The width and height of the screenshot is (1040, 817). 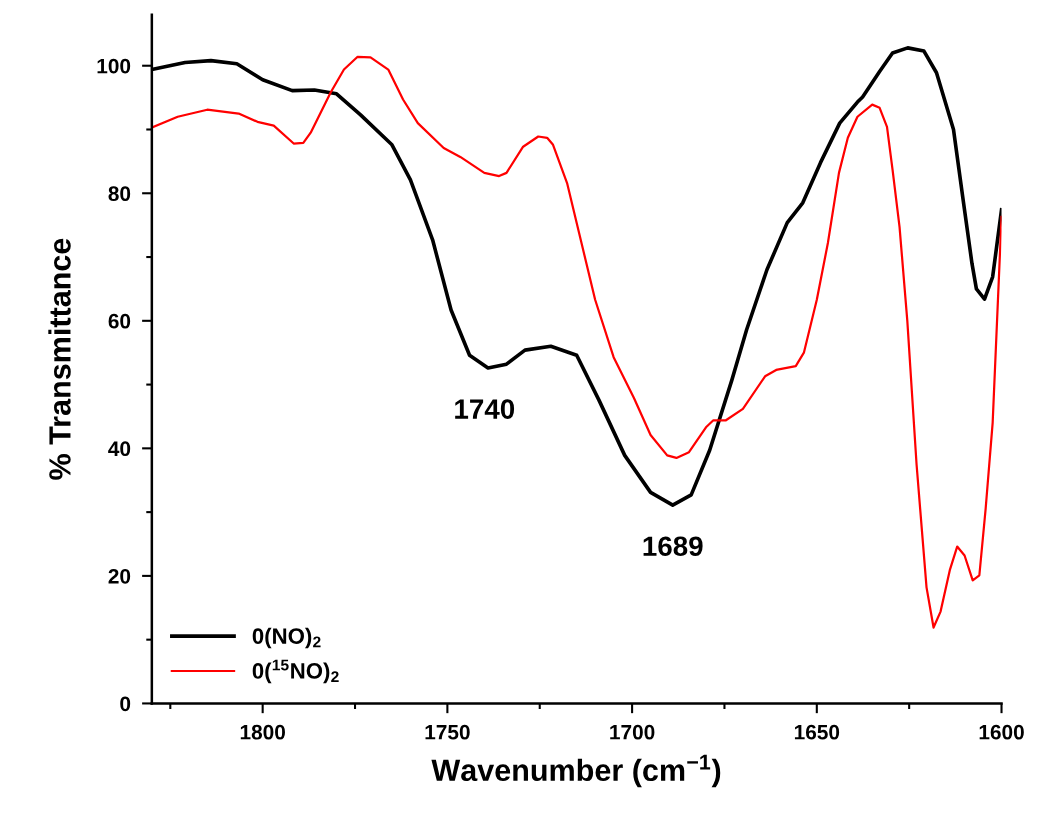 What do you see at coordinates (286, 638) in the screenshot?
I see `legend-label: 0(NO)$_{2}$` at bounding box center [286, 638].